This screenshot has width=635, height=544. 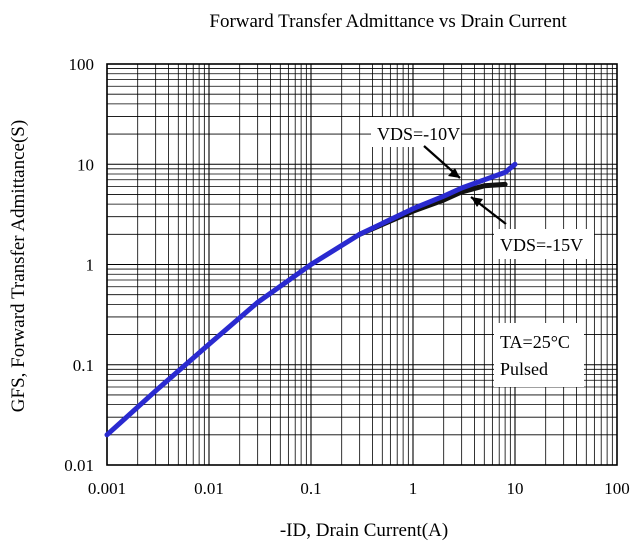 I want to click on label-10v-box, so click(x=416, y=132).